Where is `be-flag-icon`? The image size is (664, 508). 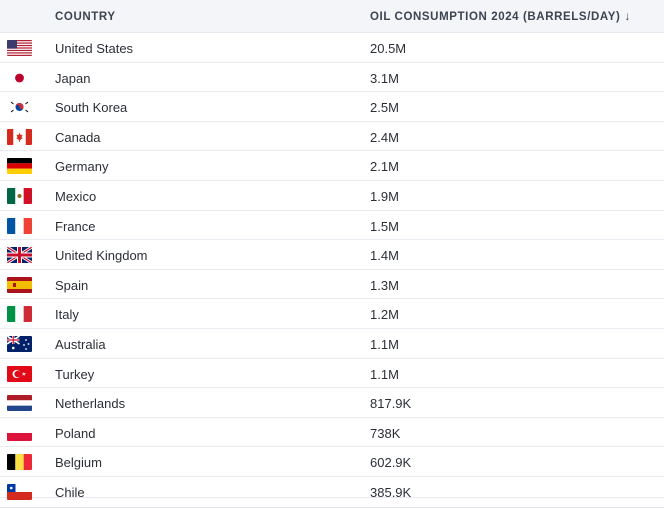
be-flag-icon is located at coordinates (19, 462).